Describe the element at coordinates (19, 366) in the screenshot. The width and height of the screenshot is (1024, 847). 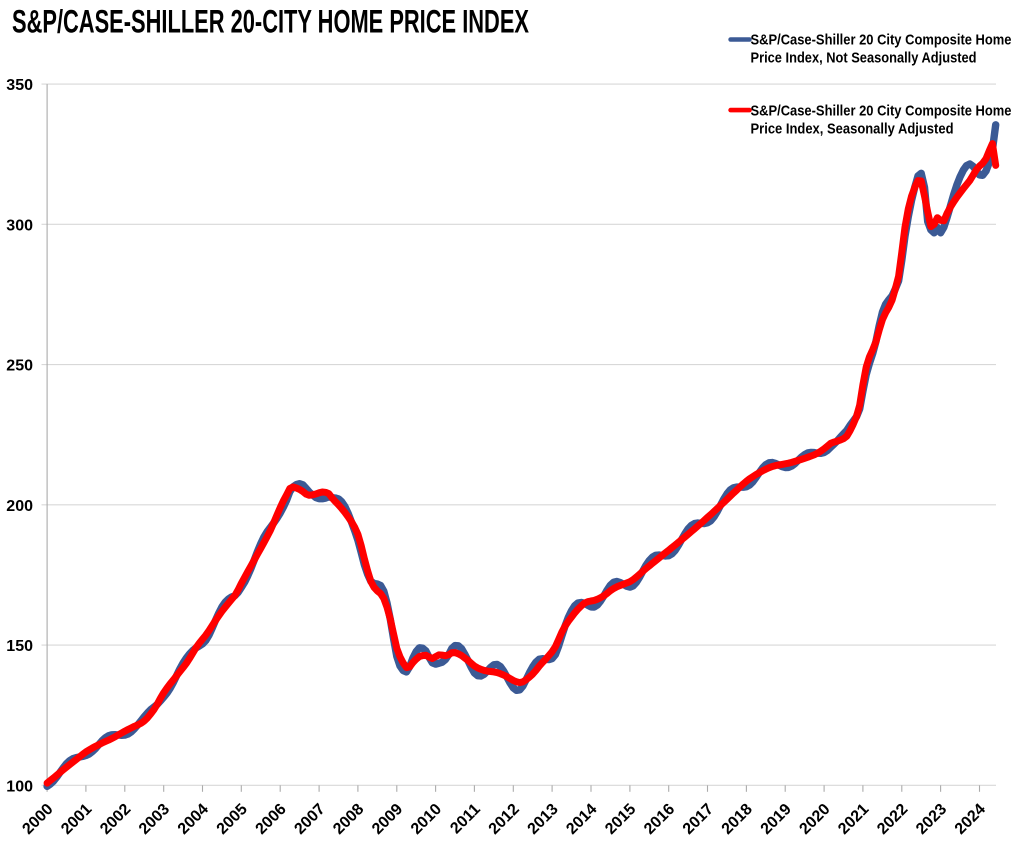
I see `svg-text: 250` at that location.